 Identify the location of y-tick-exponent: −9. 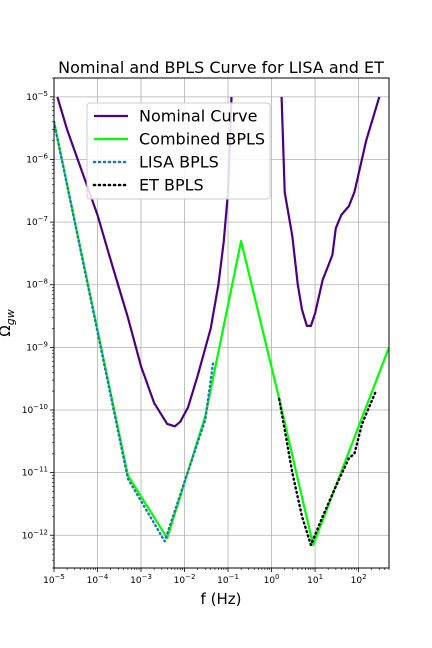
(43, 344).